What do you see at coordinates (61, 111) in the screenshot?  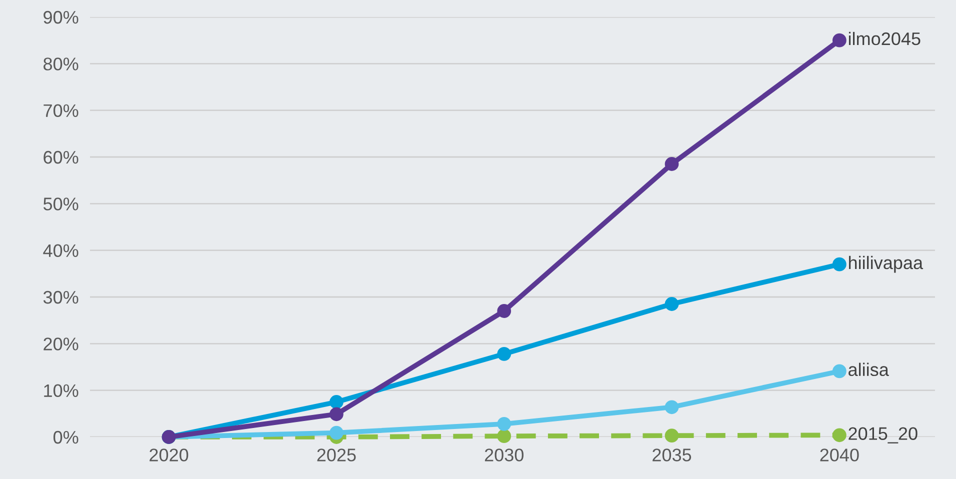 I see `y-tick-label: 70%` at bounding box center [61, 111].